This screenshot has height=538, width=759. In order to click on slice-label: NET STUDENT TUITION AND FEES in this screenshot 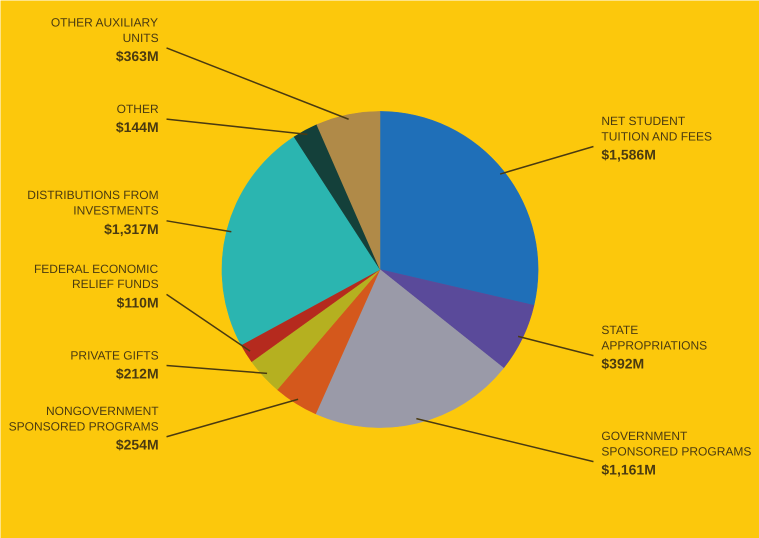, I will do `click(656, 129)`.